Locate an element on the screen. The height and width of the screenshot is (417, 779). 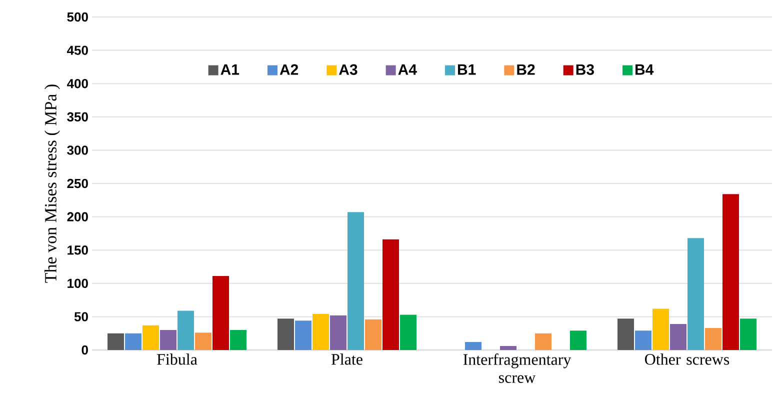
x-tick-label: Plate is located at coordinates (346, 359).